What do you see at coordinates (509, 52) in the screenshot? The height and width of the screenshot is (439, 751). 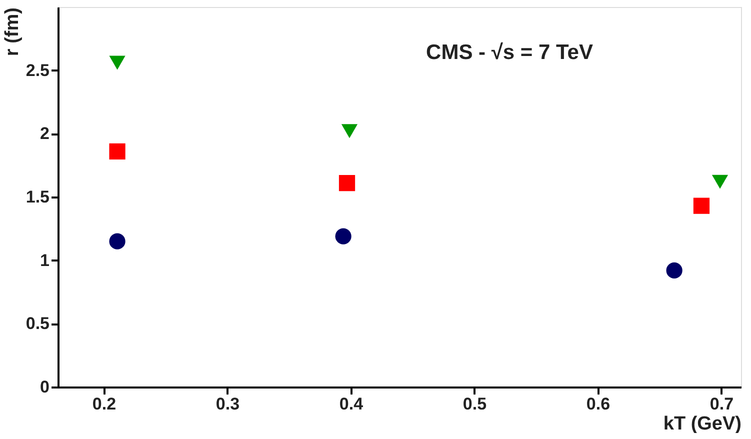 I see `annotation: CMS - √s = 7 TeV` at bounding box center [509, 52].